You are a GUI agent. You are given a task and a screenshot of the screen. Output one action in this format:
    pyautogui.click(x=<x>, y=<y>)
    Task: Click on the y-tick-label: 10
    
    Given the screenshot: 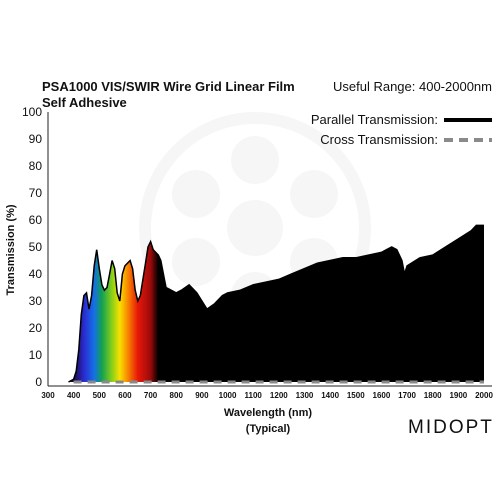 What is the action you would take?
    pyautogui.click(x=36, y=355)
    